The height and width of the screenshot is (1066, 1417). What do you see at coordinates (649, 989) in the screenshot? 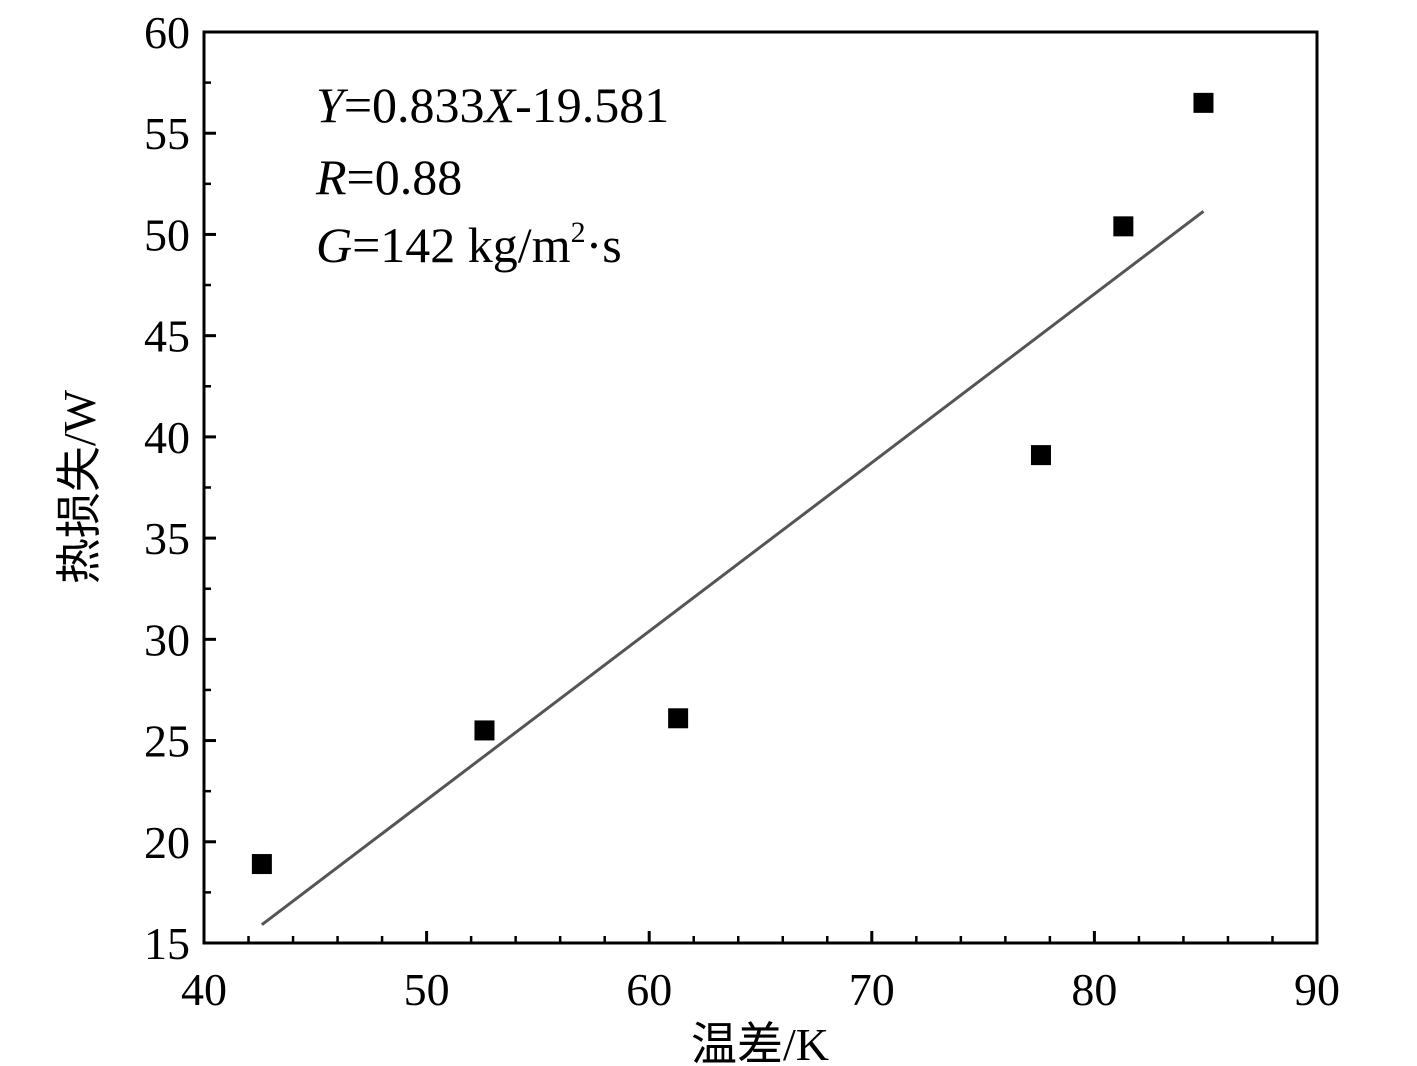
I see `x-tick-label: 60` at bounding box center [649, 989].